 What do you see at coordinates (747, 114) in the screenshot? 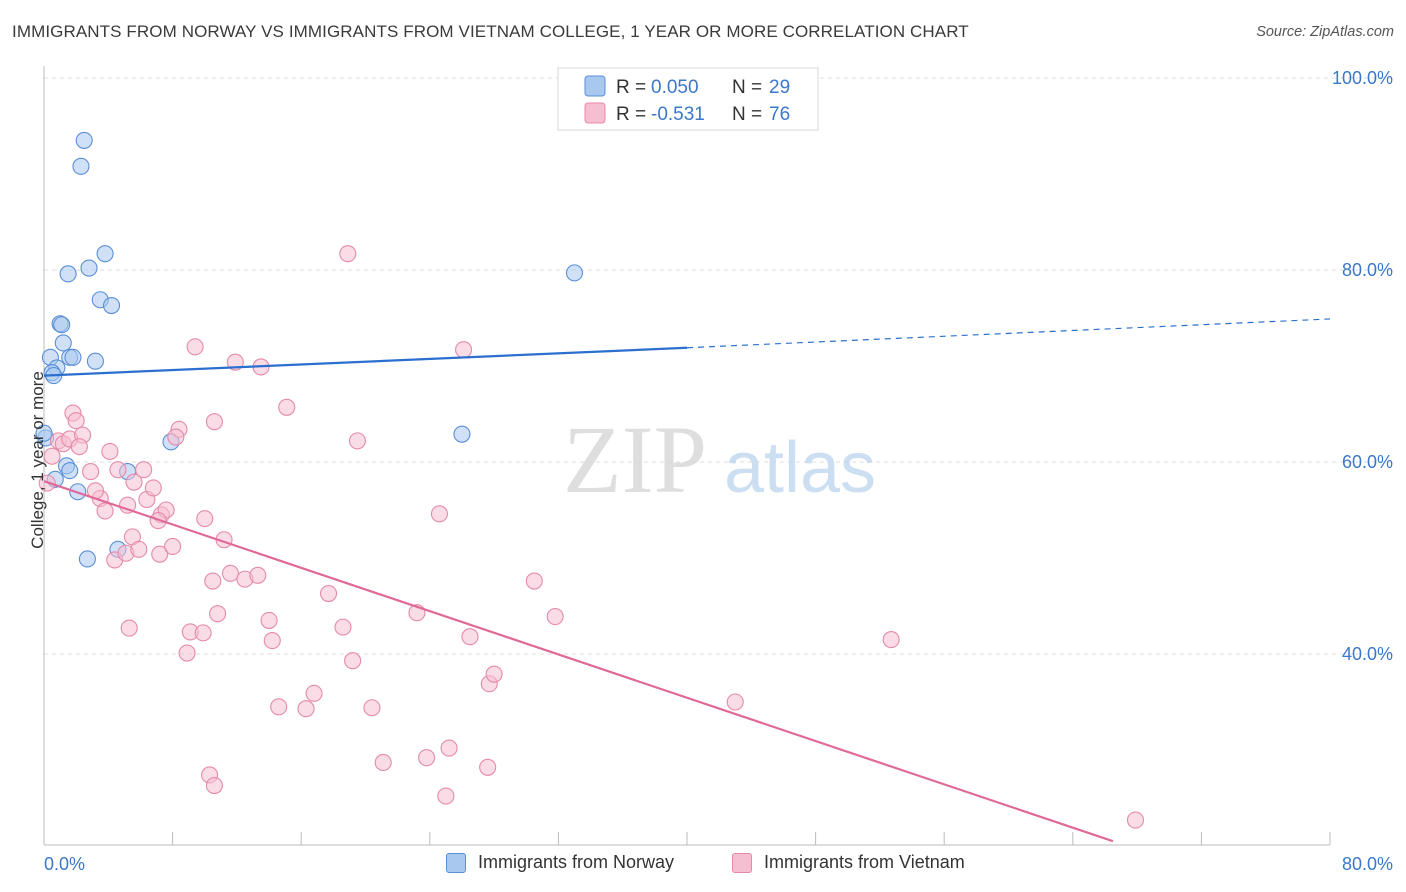
I see `legend-vietnam-n-label: N =` at bounding box center [747, 114].